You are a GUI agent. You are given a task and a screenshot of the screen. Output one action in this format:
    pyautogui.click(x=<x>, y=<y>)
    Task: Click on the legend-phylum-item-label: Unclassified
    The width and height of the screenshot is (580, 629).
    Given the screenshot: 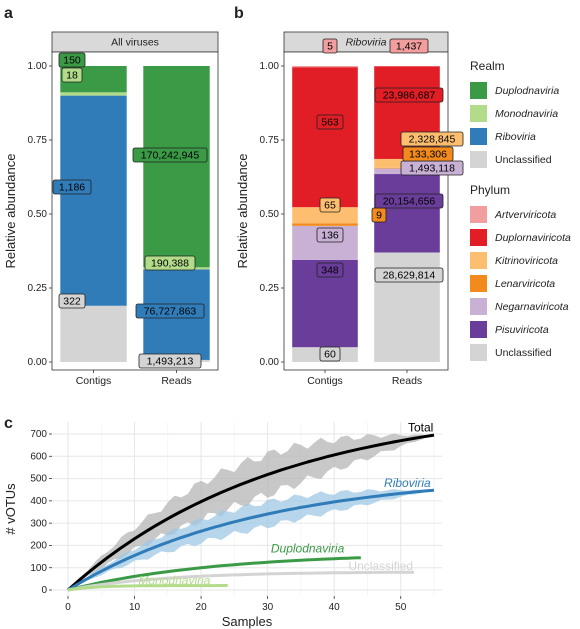 What is the action you would take?
    pyautogui.click(x=523, y=353)
    